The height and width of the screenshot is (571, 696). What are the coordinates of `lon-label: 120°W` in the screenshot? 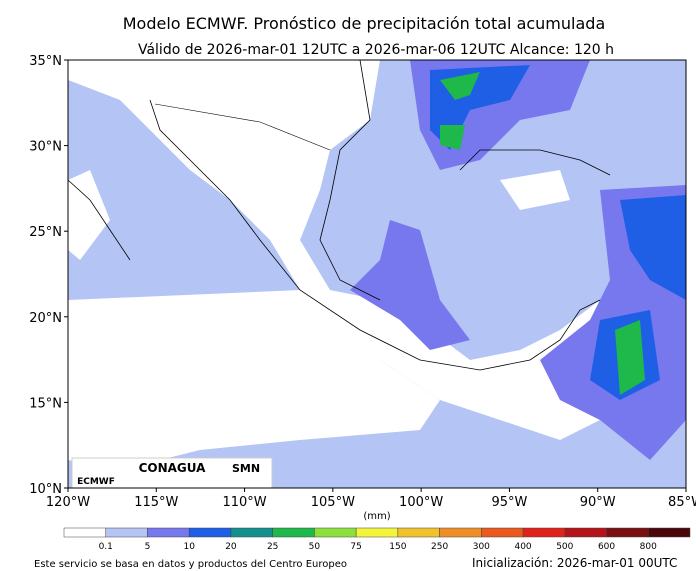 It's located at (68, 502).